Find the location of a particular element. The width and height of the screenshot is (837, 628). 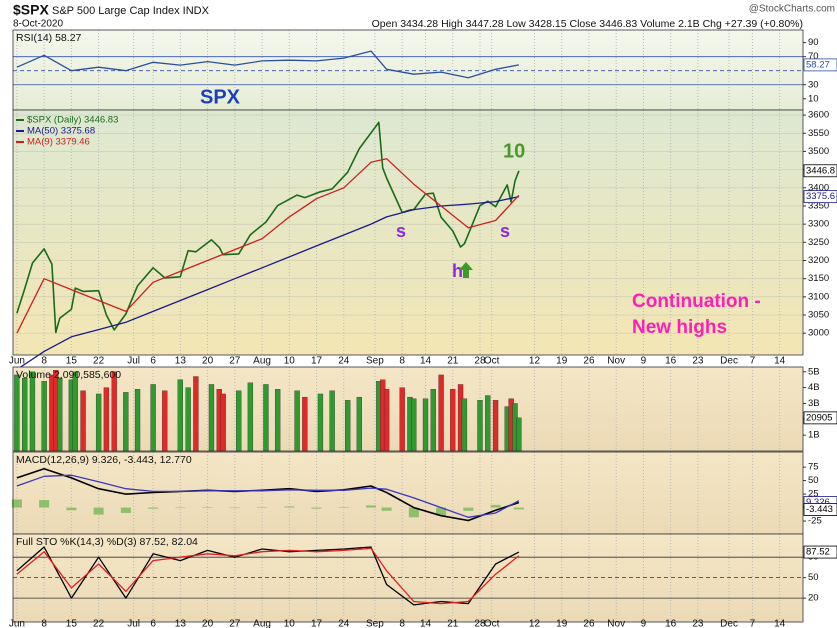

y-tick-label: 5B is located at coordinates (814, 371).